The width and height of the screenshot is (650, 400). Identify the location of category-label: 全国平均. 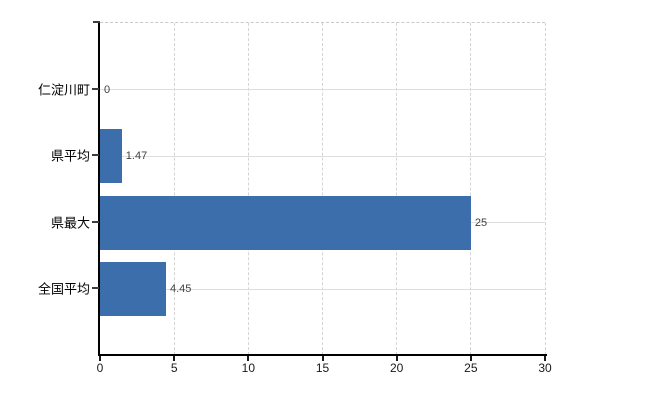
(63, 289).